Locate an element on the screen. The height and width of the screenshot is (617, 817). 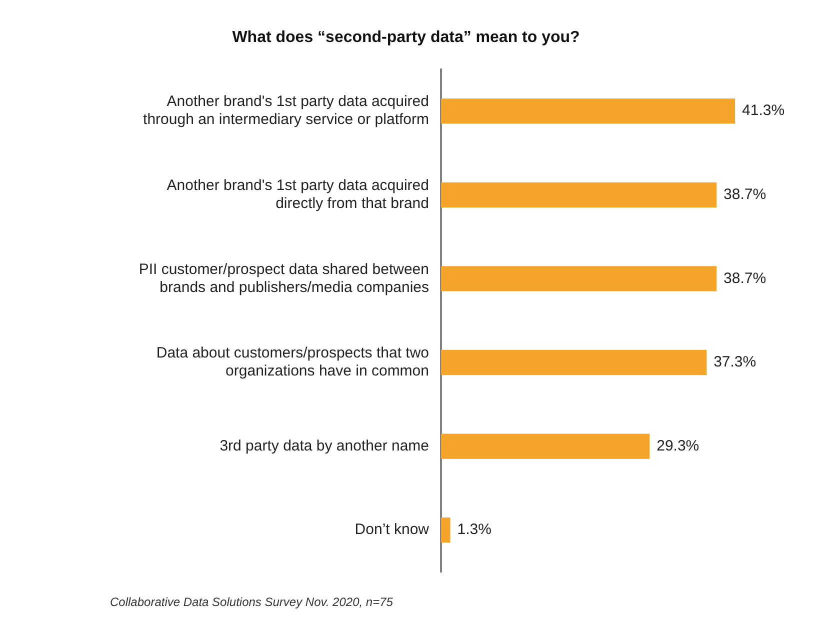
data-label: 37.3% is located at coordinates (735, 362).